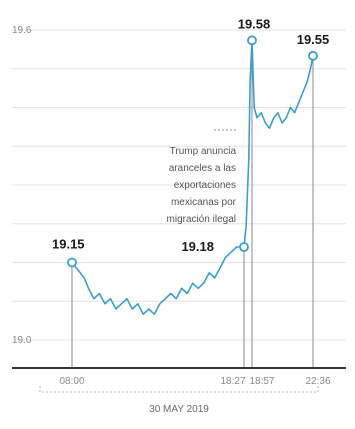 This screenshot has height=429, width=355. Describe the element at coordinates (317, 381) in the screenshot. I see `x-tick-label: 22:36` at that location.